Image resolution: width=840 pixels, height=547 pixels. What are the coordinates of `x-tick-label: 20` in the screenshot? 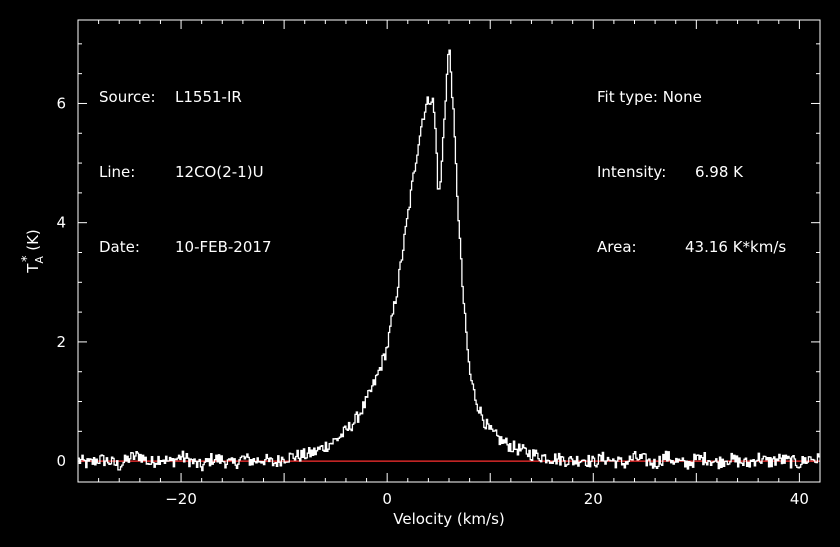 It's located at (593, 499).